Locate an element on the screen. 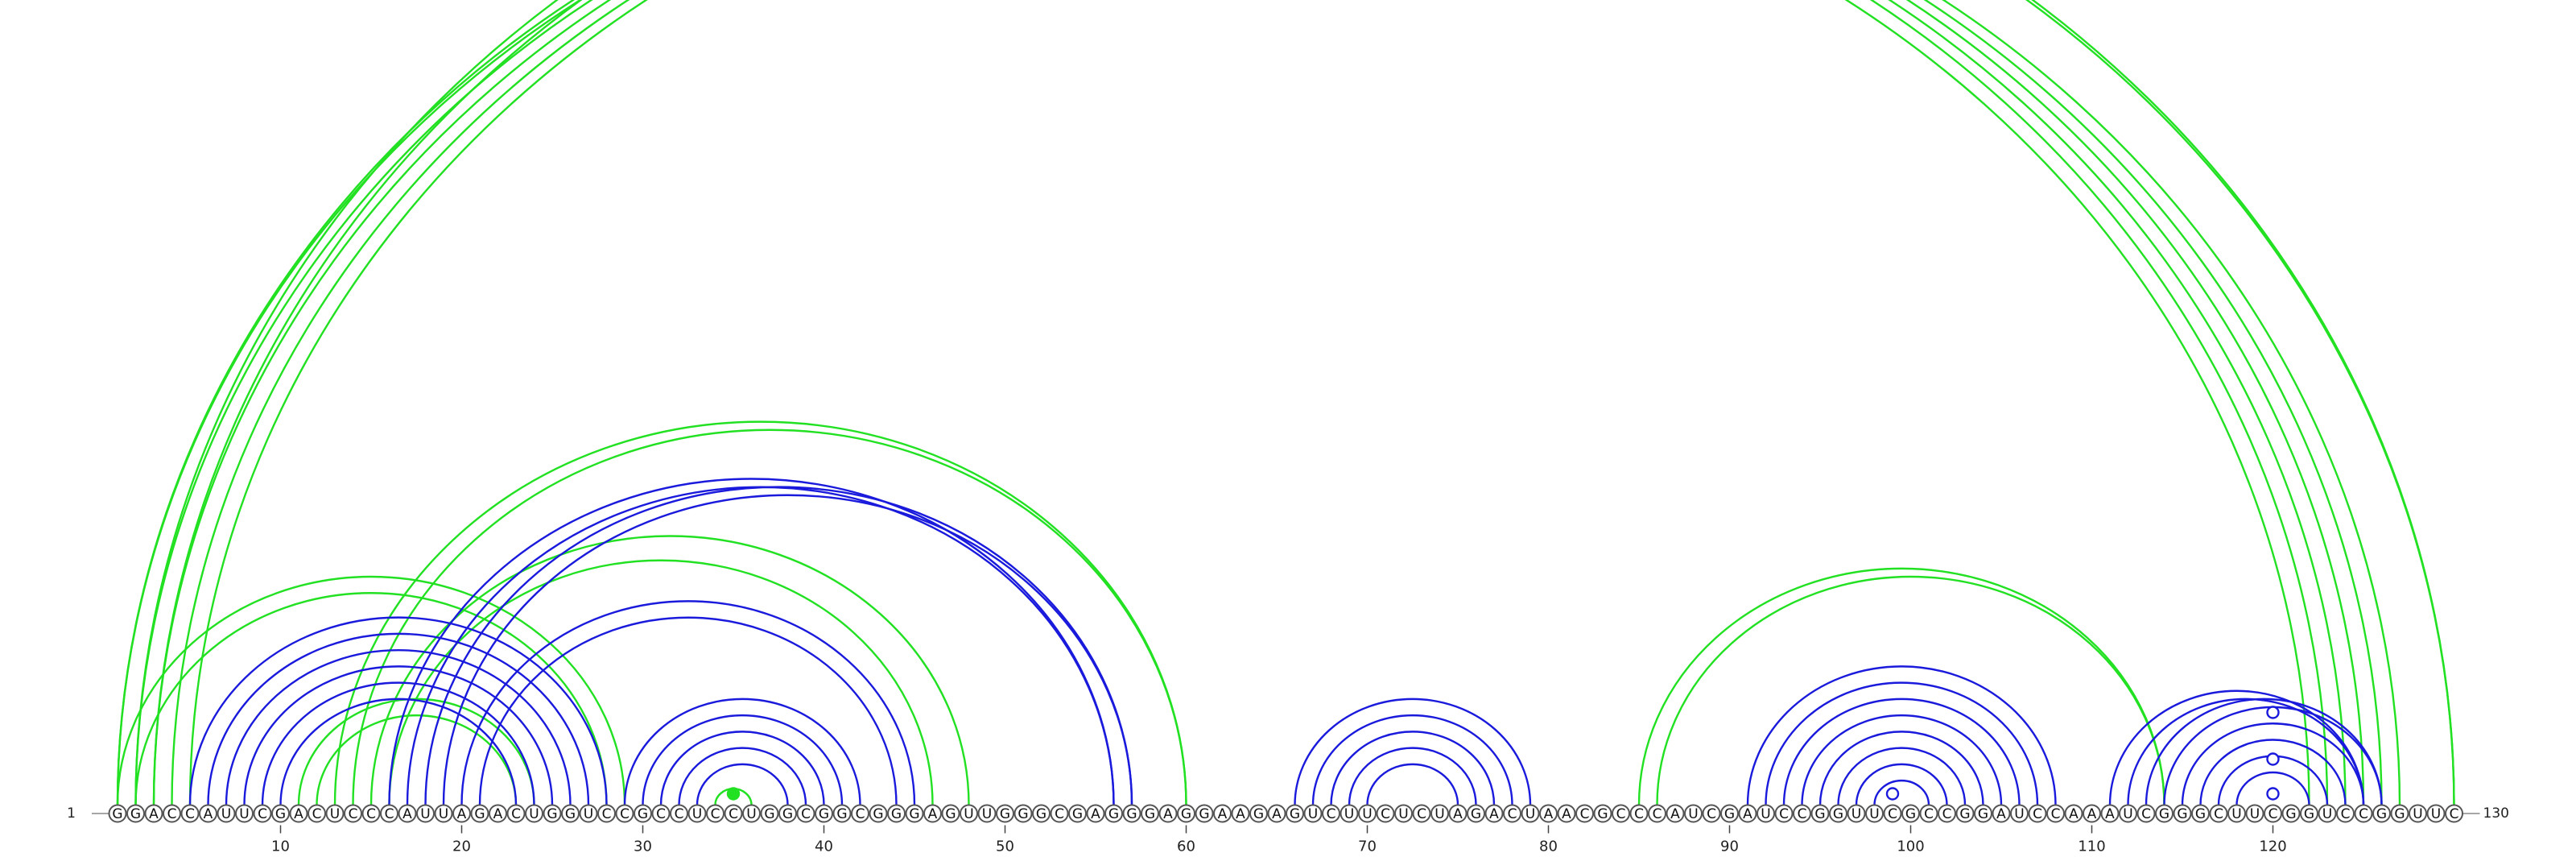  position-axis: 10 20 30 40 50 60 70 80 90 100 110 120 is located at coordinates (1279, 840).